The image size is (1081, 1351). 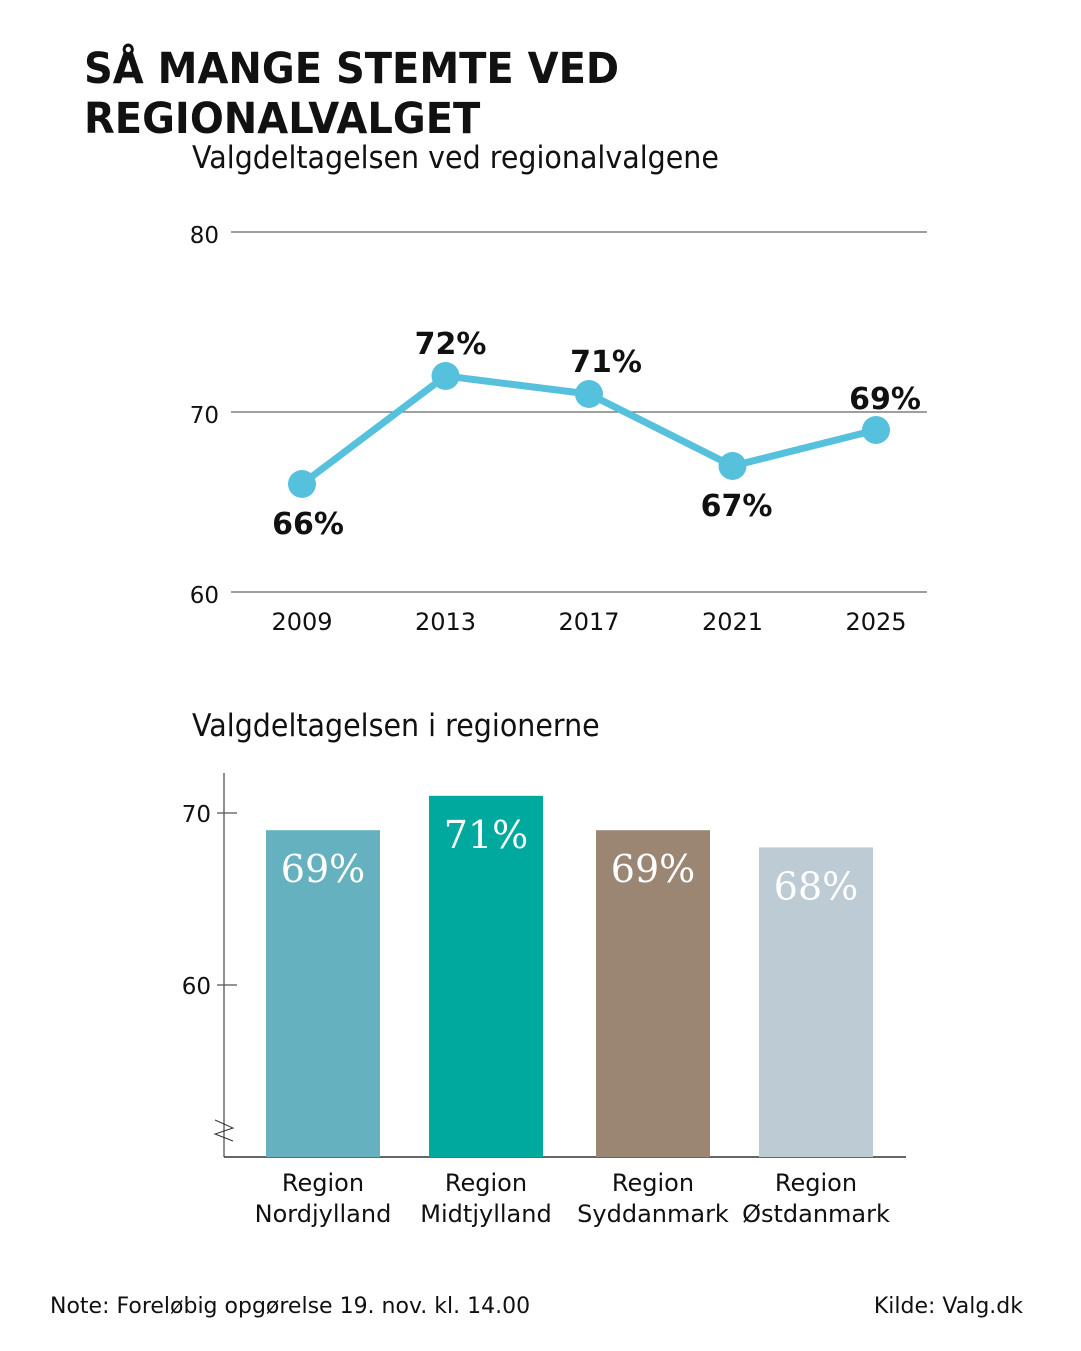 I want to click on data-label: 71%, so click(x=606, y=362).